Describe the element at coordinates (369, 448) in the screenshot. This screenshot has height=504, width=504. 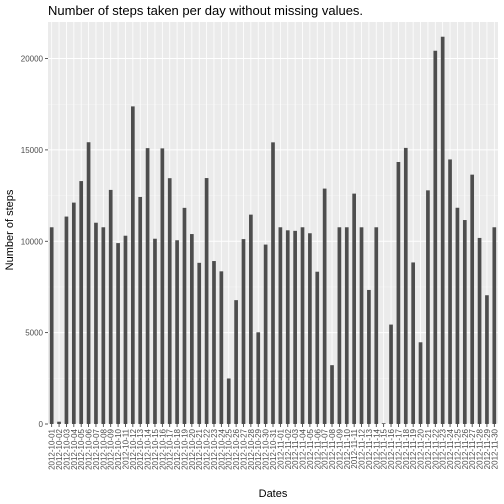
I see `x-tick-label: 2012-11-13` at that location.